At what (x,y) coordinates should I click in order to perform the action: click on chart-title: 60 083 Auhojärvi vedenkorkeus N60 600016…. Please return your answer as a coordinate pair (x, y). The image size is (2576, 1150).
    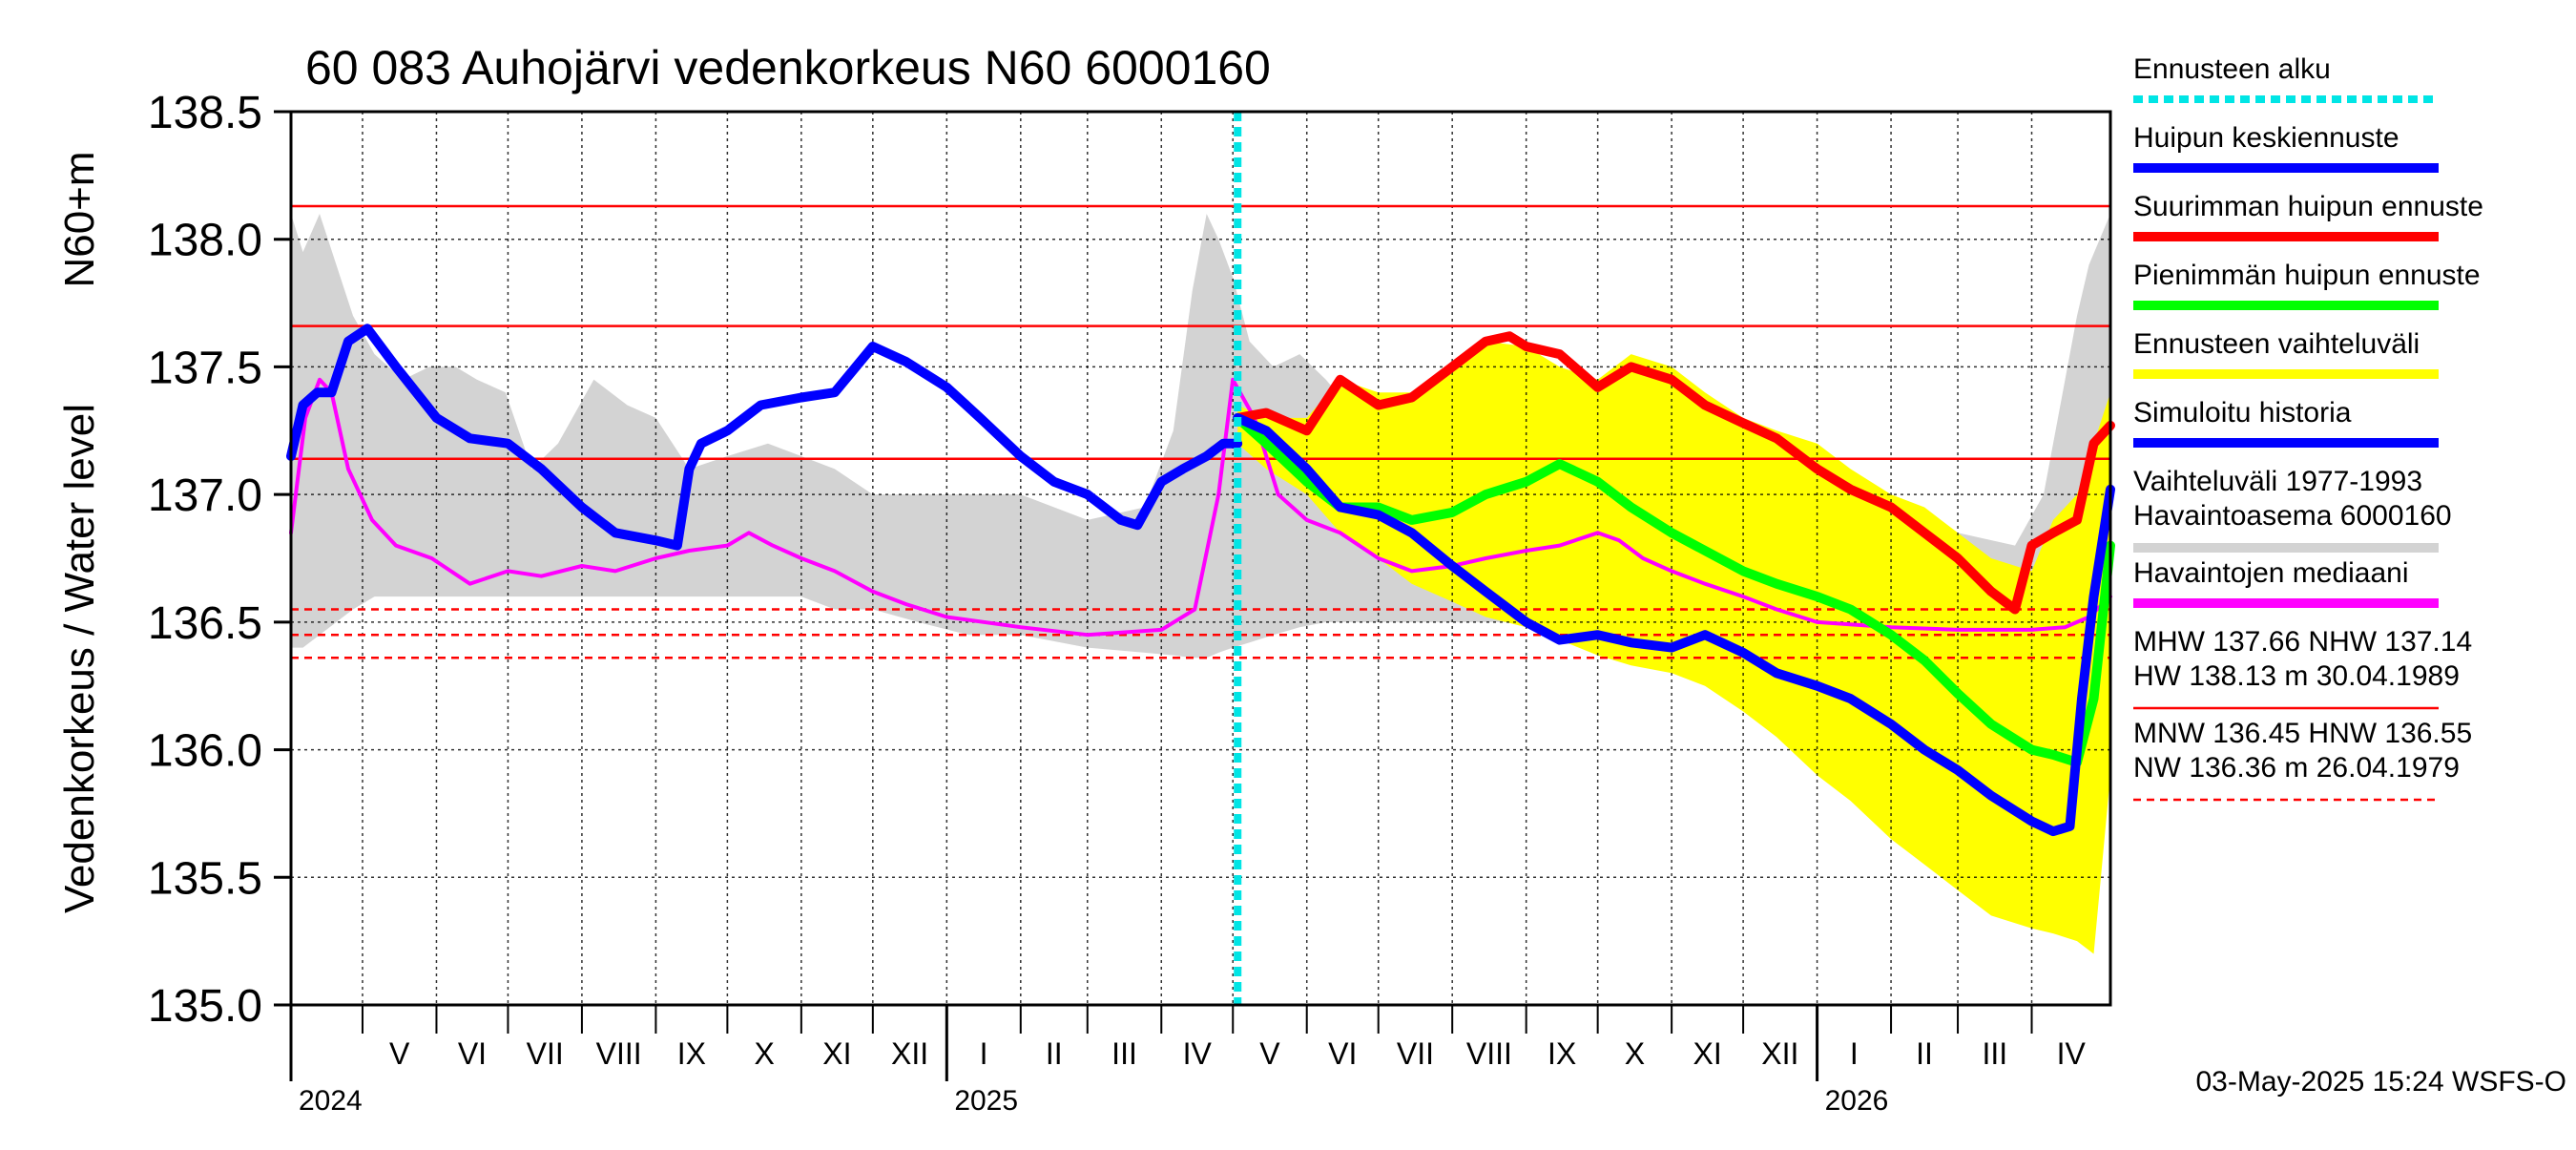
    Looking at the image, I should click on (788, 67).